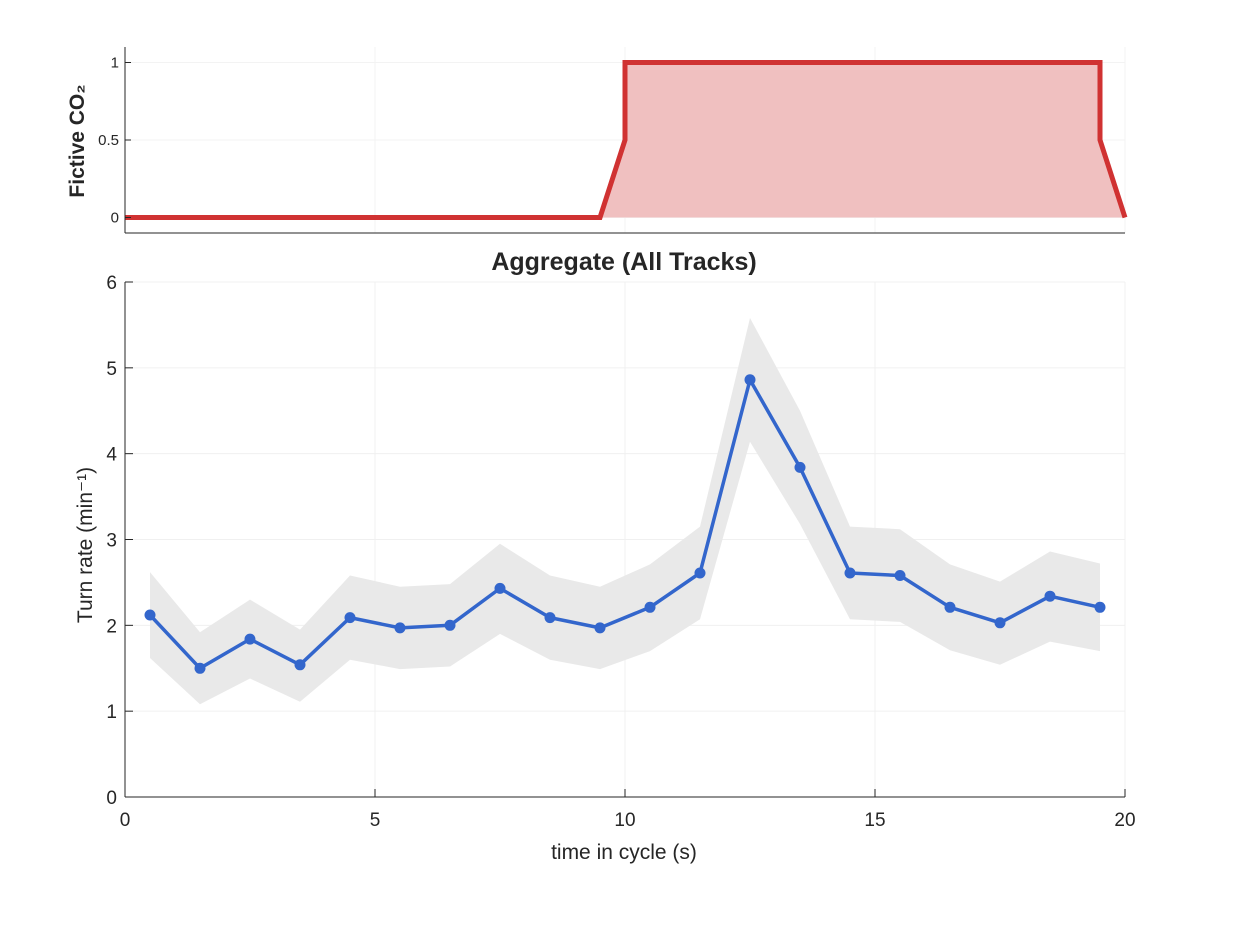 This screenshot has height=938, width=1250. Describe the element at coordinates (874, 820) in the screenshot. I see `x-tick-label: 15` at that location.